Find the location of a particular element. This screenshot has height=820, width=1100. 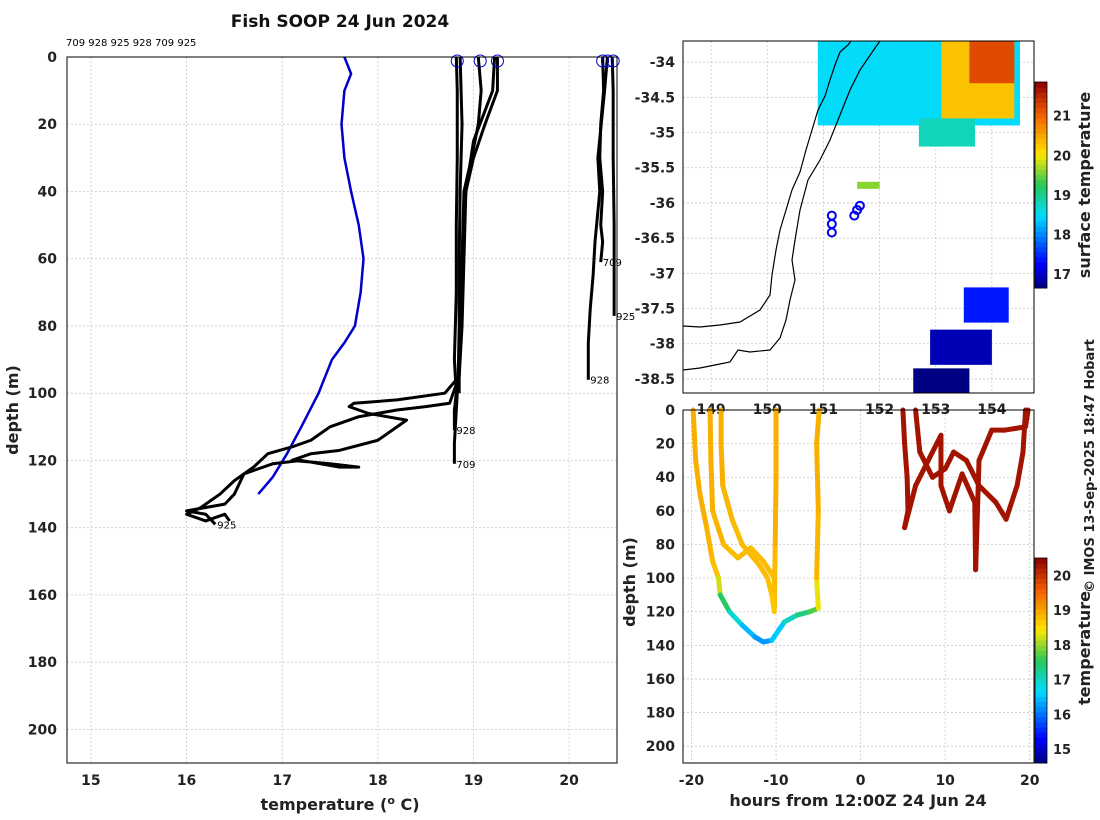

section-y-tick-label: 80 is located at coordinates (666, 545).